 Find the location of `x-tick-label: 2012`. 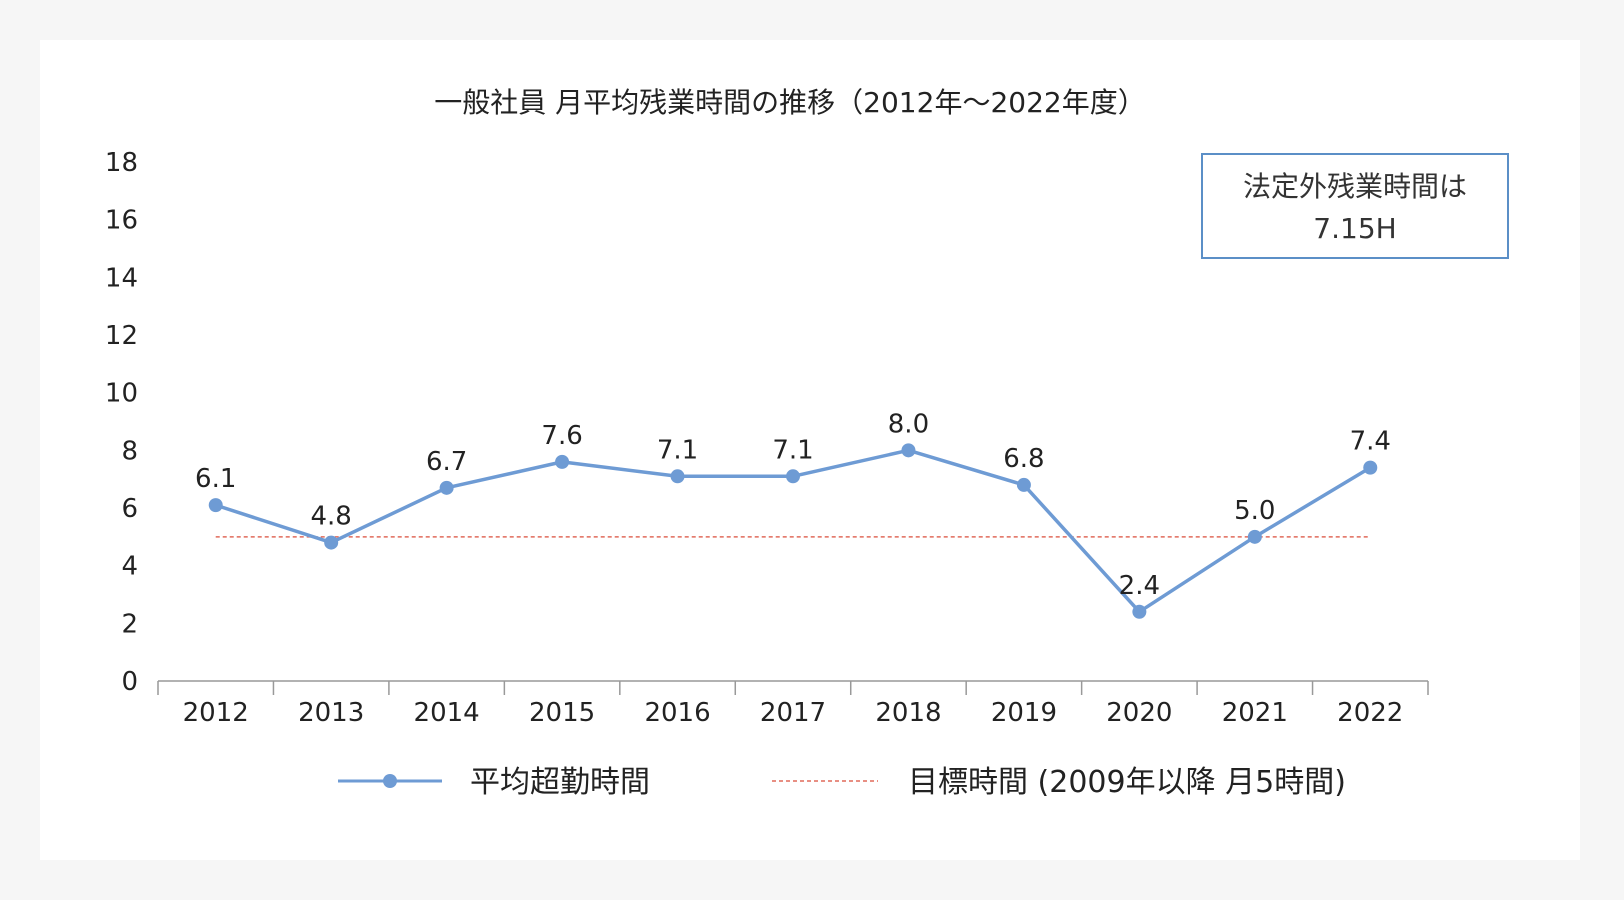

x-tick-label: 2012 is located at coordinates (216, 713).